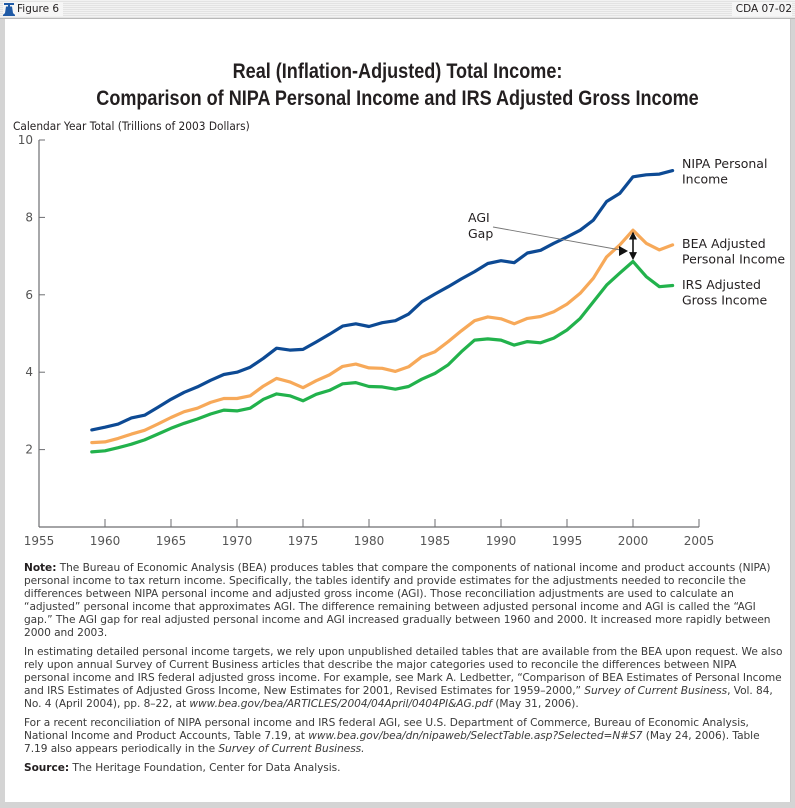 The height and width of the screenshot is (808, 795). What do you see at coordinates (761, 9) in the screenshot?
I see `report-code: CDA 07-02` at bounding box center [761, 9].